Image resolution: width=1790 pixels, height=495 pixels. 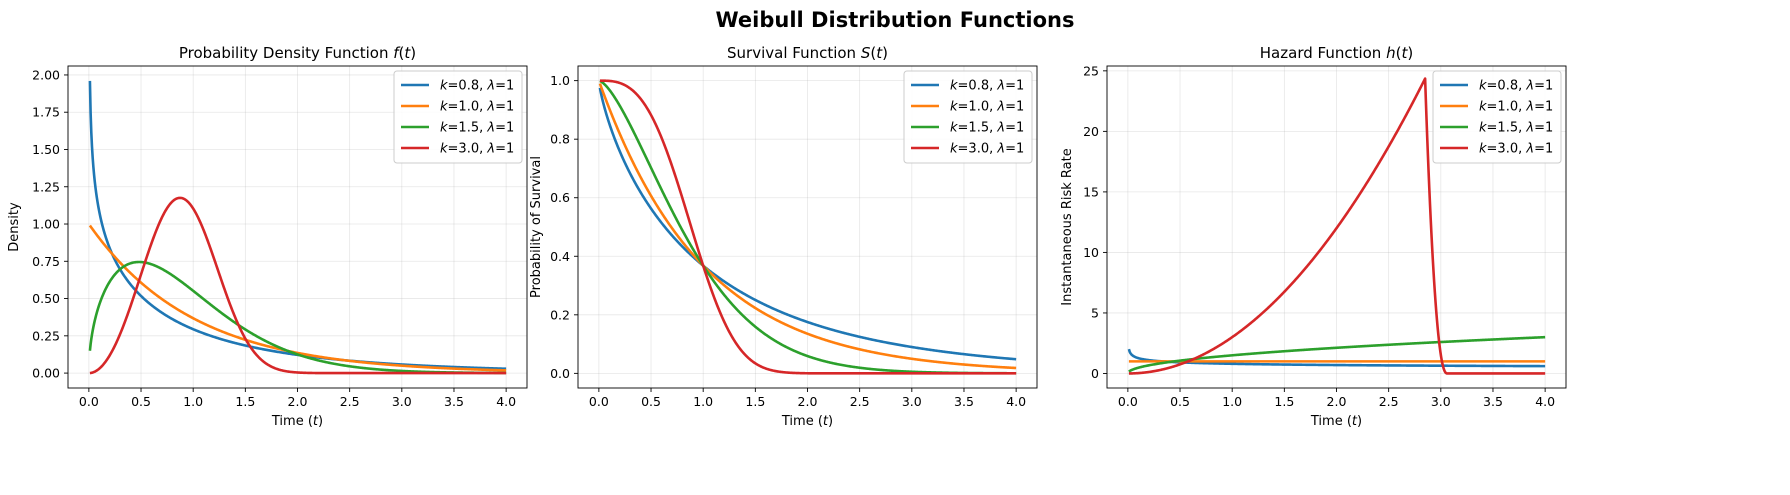 I want to click on panel-title-text: Survival Function, so click(x=794, y=53).